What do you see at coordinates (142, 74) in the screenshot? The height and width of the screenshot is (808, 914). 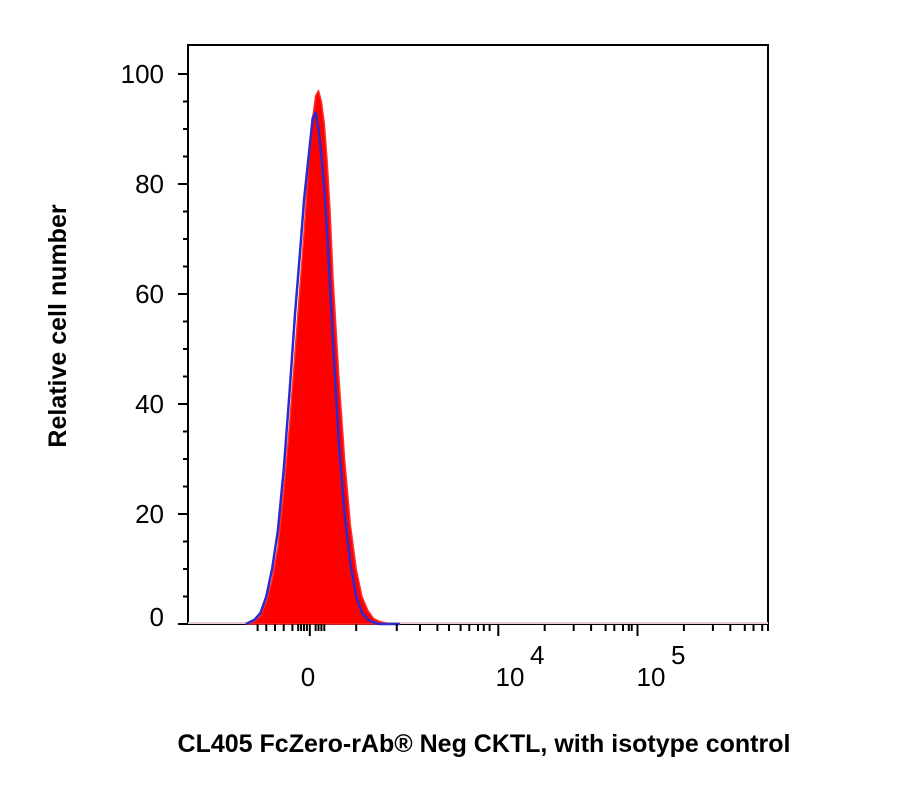 I see `y-tick-label: 100` at bounding box center [142, 74].